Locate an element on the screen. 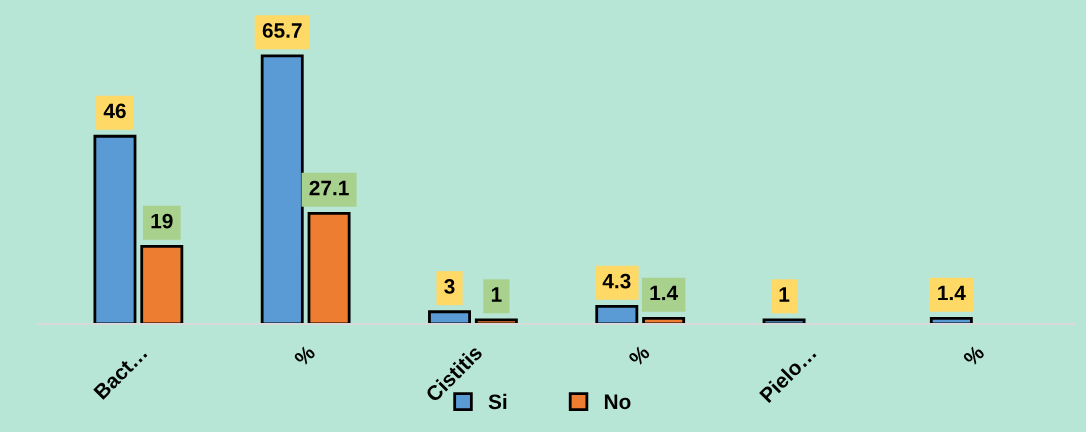 The image size is (1086, 432). data-label: 3 is located at coordinates (449, 286).